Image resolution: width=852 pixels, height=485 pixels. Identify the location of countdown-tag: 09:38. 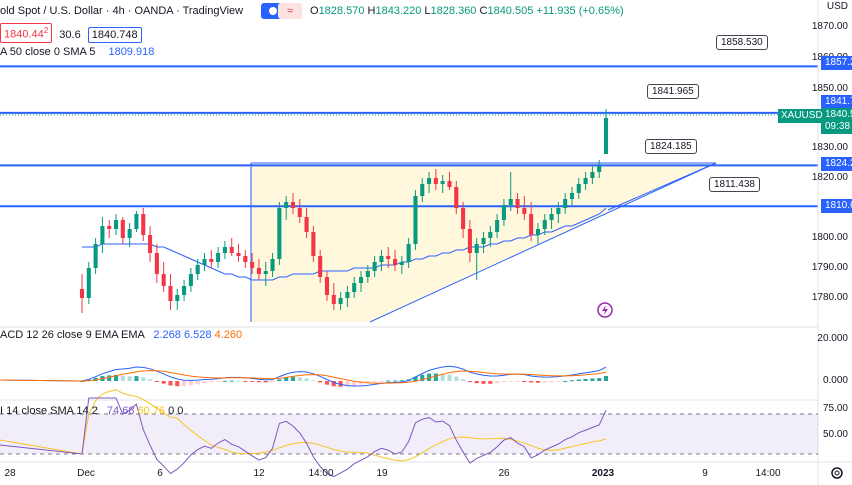
(836, 127).